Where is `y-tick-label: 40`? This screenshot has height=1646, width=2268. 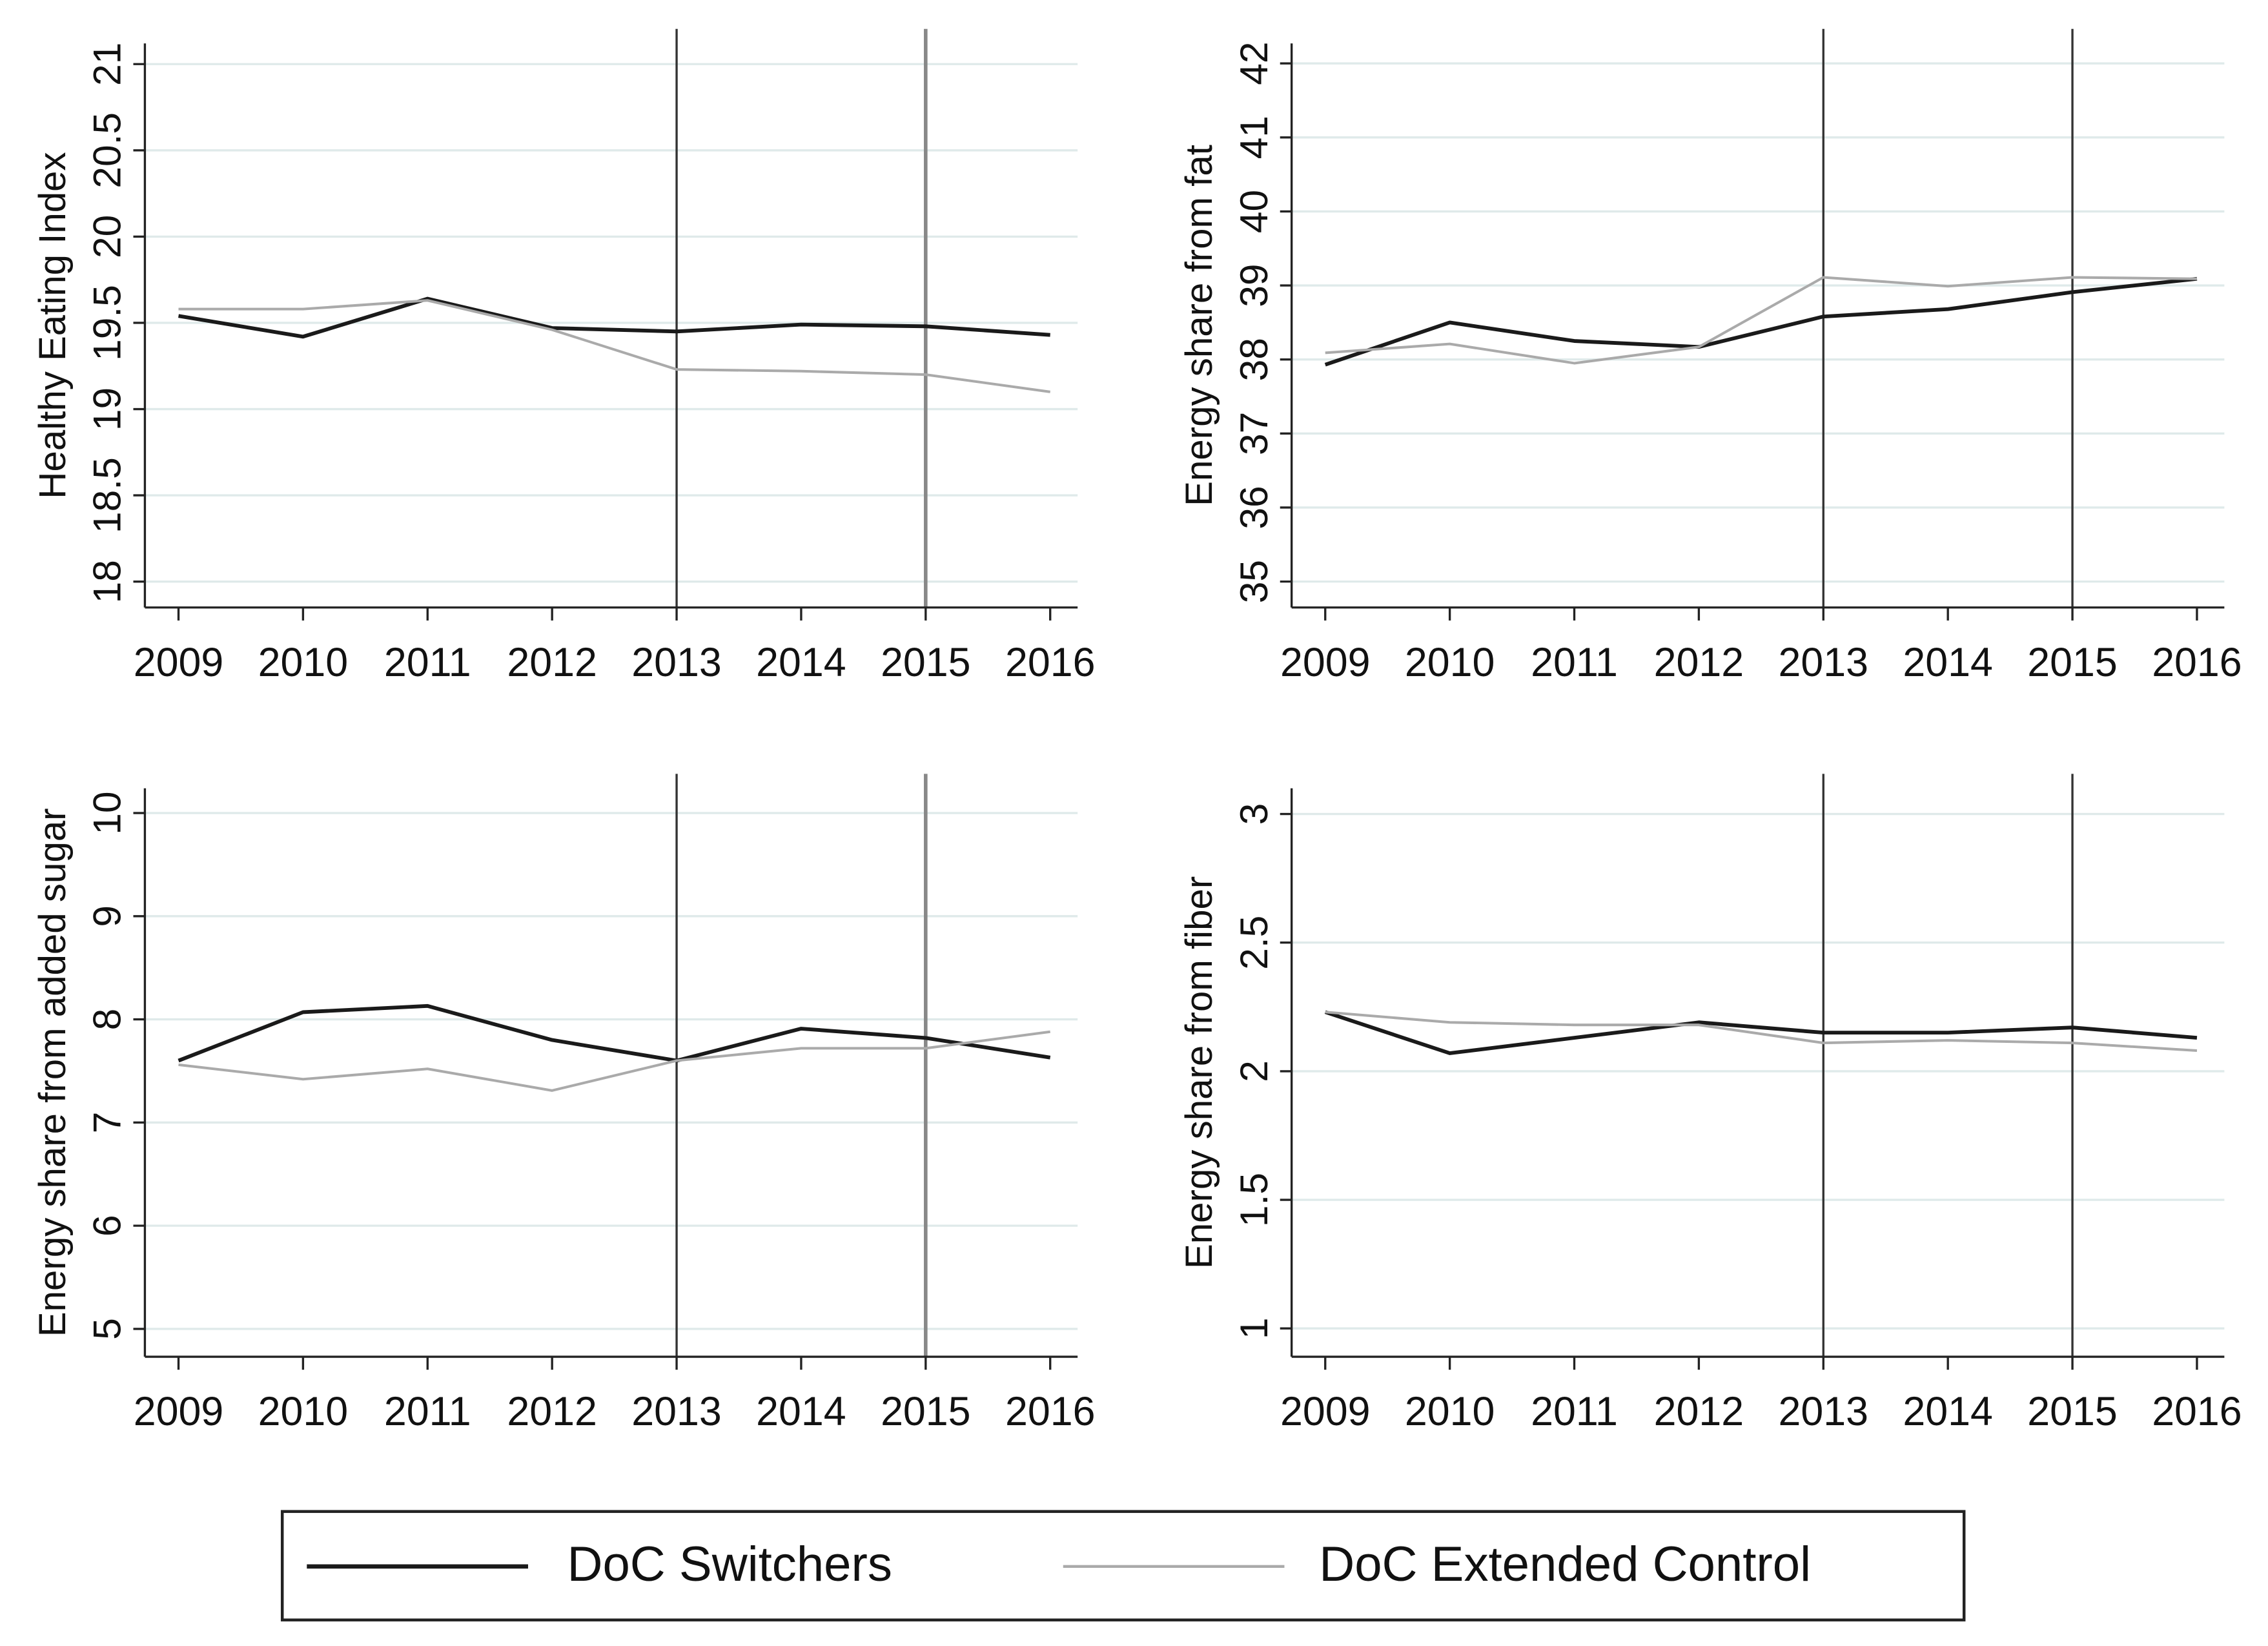 y-tick-label: 40 is located at coordinates (1254, 211).